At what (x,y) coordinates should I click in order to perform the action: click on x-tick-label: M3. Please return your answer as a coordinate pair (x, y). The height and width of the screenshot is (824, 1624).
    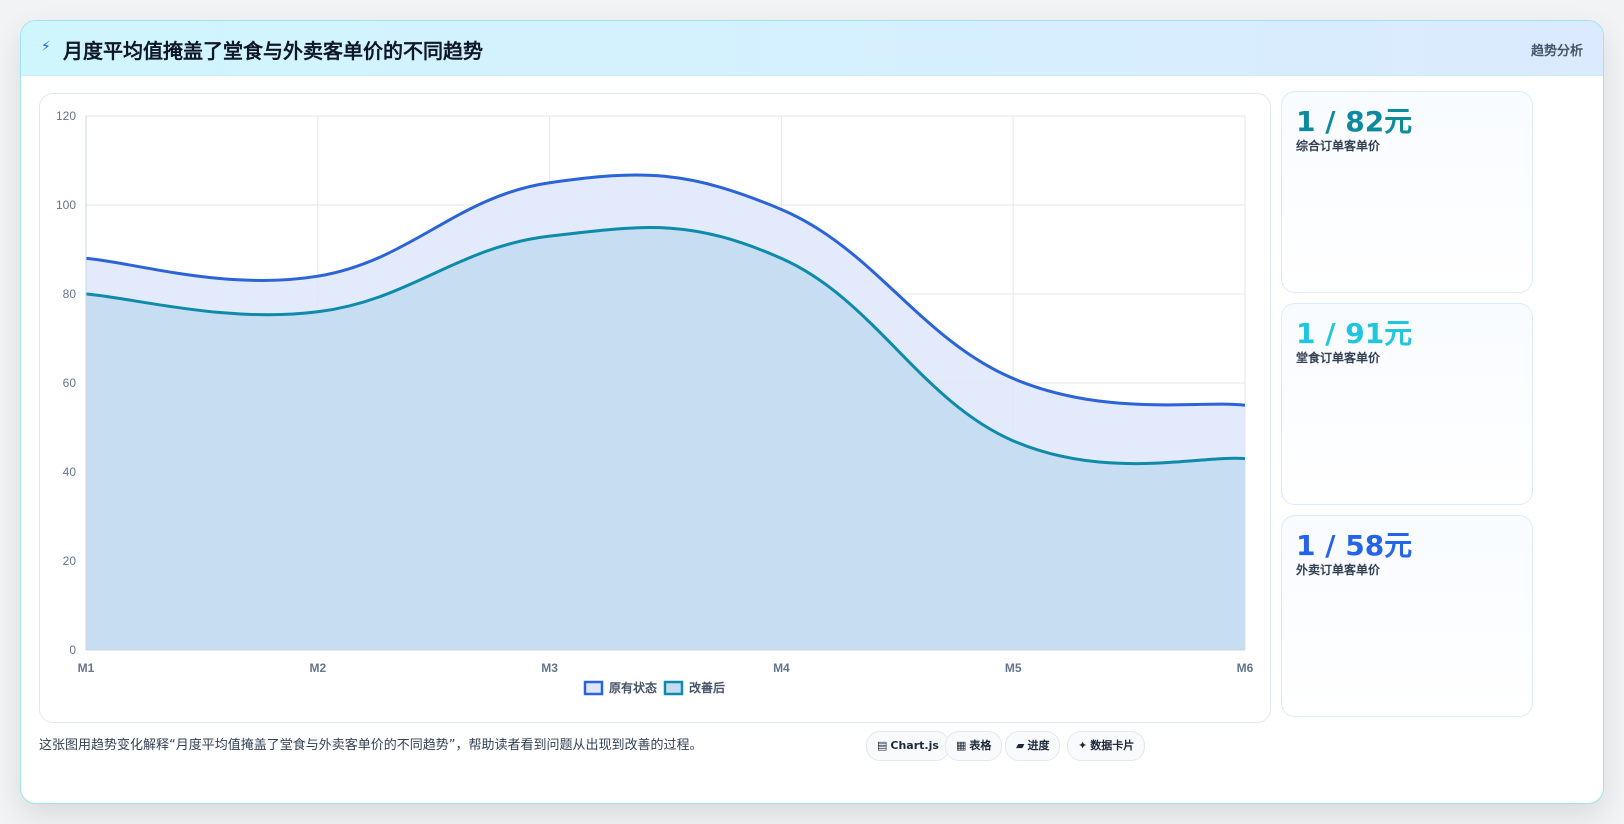
    Looking at the image, I should click on (549, 668).